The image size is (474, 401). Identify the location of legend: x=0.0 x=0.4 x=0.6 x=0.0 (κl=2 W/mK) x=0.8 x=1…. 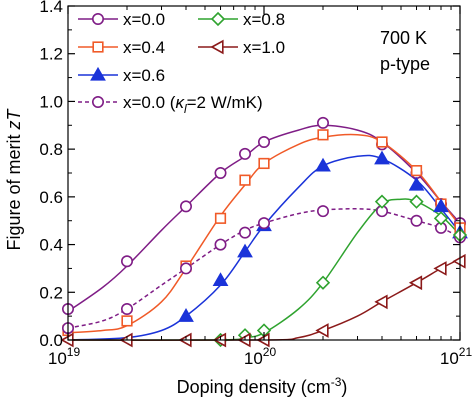
(181, 63).